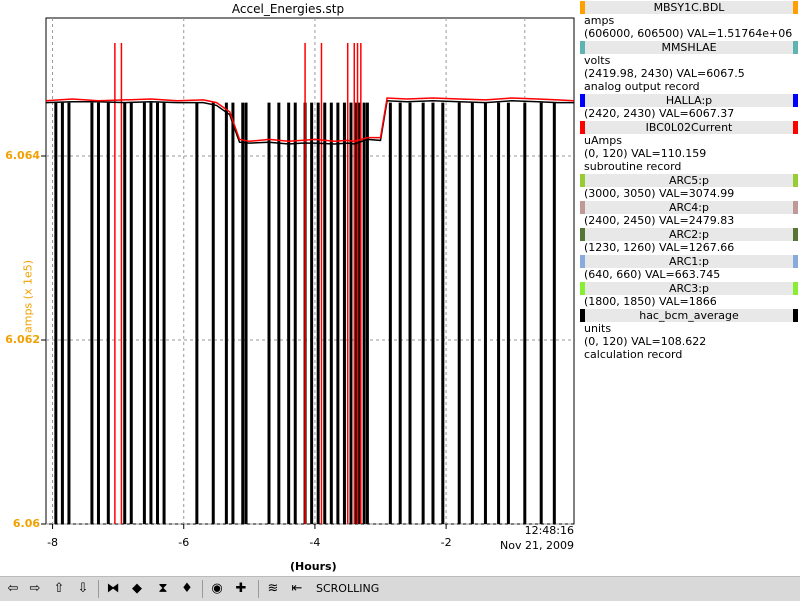 The image size is (800, 601). What do you see at coordinates (659, 220) in the screenshot?
I see `legend-entry-info: (2400, 2450) VAL=2479.83` at bounding box center [659, 220].